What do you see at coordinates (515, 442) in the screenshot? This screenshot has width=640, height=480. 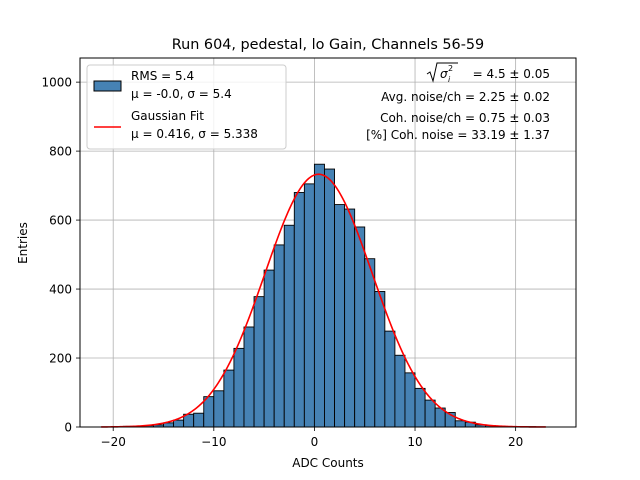 I see `x-tick-label: 20` at bounding box center [515, 442].